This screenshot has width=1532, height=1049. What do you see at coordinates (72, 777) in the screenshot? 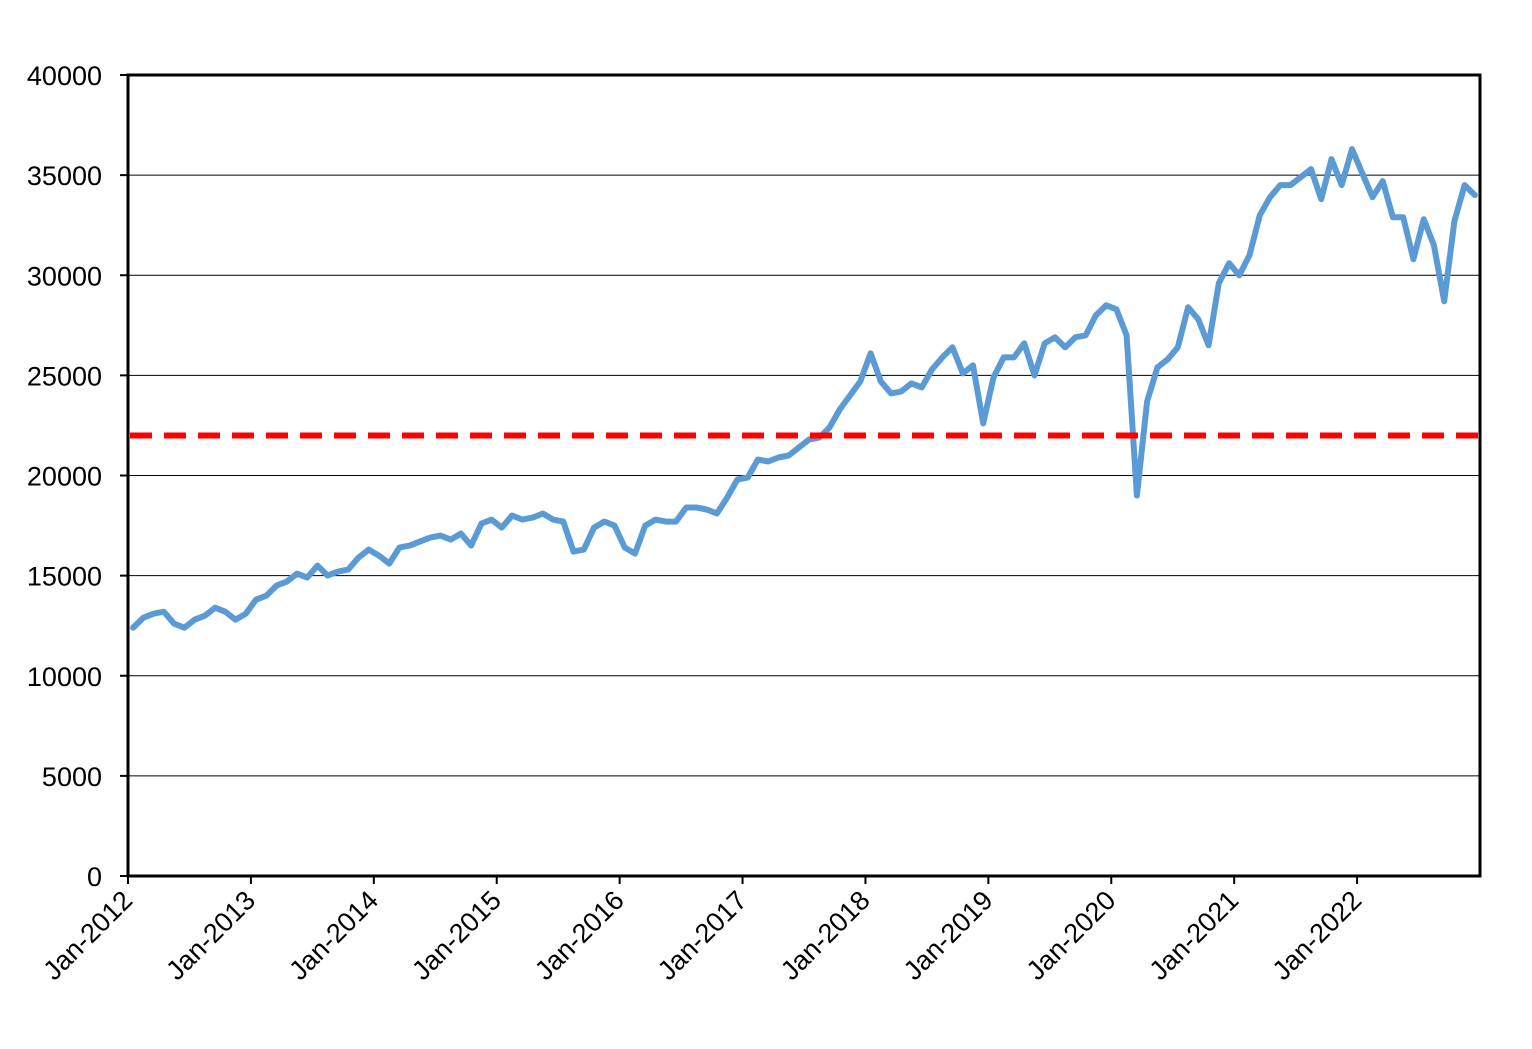
I see `y-tick-label: 5000` at bounding box center [72, 777].